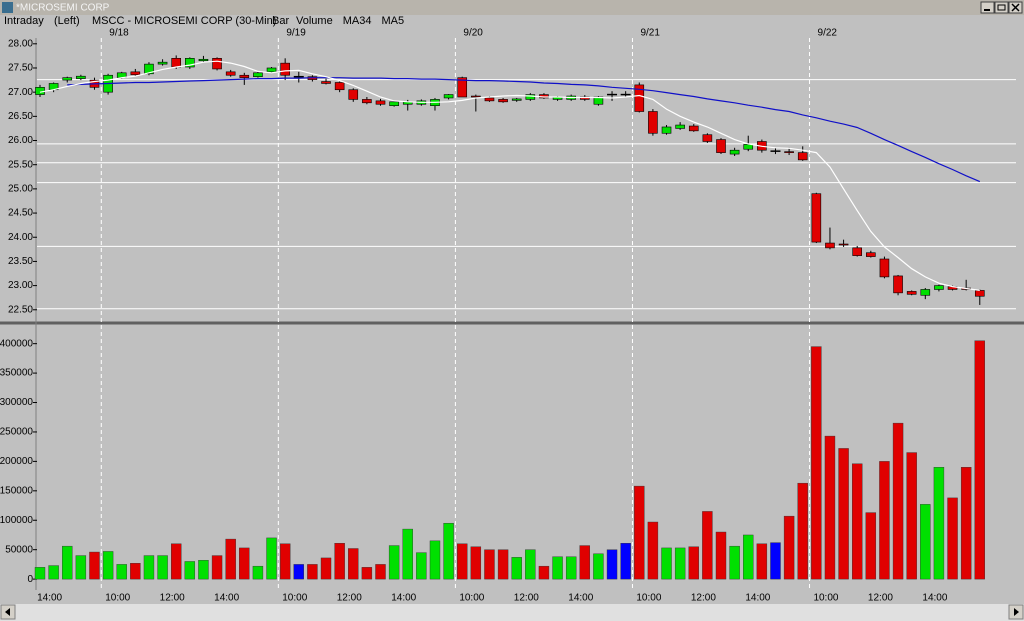 This screenshot has width=1024, height=621. I want to click on restore-button, so click(1001, 7).